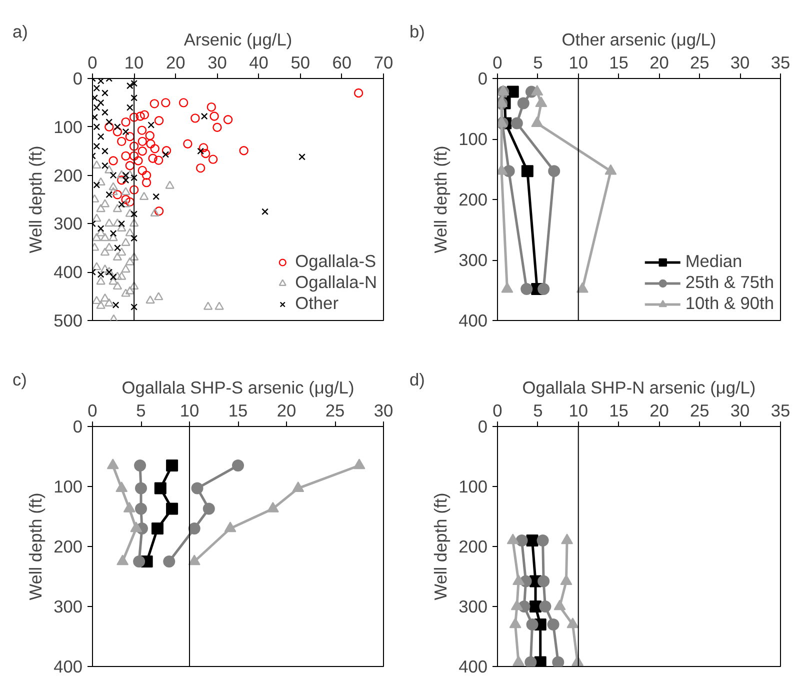 This screenshot has width=795, height=679. I want to click on y-tick-label: 500, so click(68, 320).